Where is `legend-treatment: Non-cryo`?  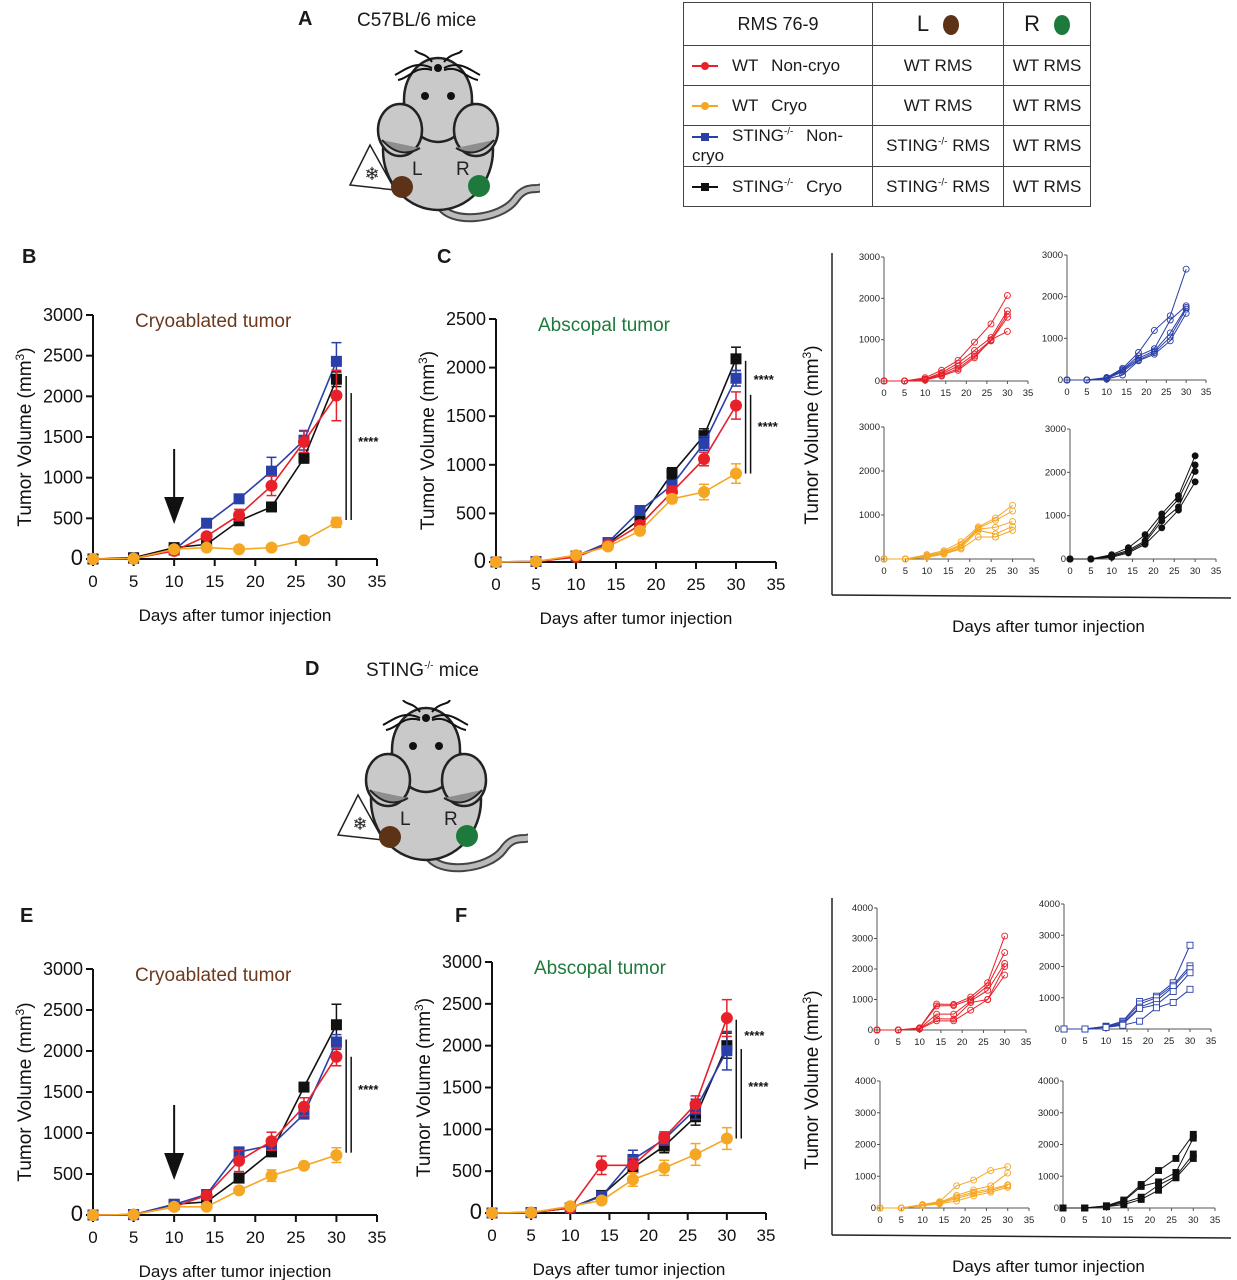
legend-treatment: Non-cryo is located at coordinates (803, 65).